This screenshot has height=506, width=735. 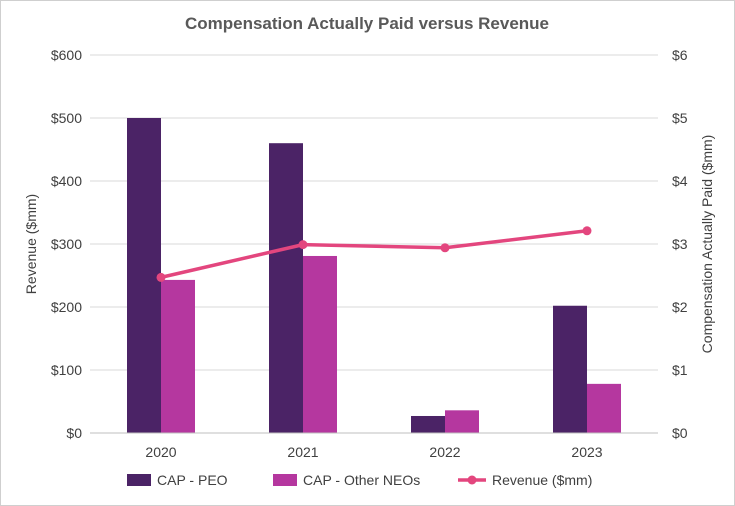 I want to click on legend-label: CAP - PEO, so click(x=192, y=480).